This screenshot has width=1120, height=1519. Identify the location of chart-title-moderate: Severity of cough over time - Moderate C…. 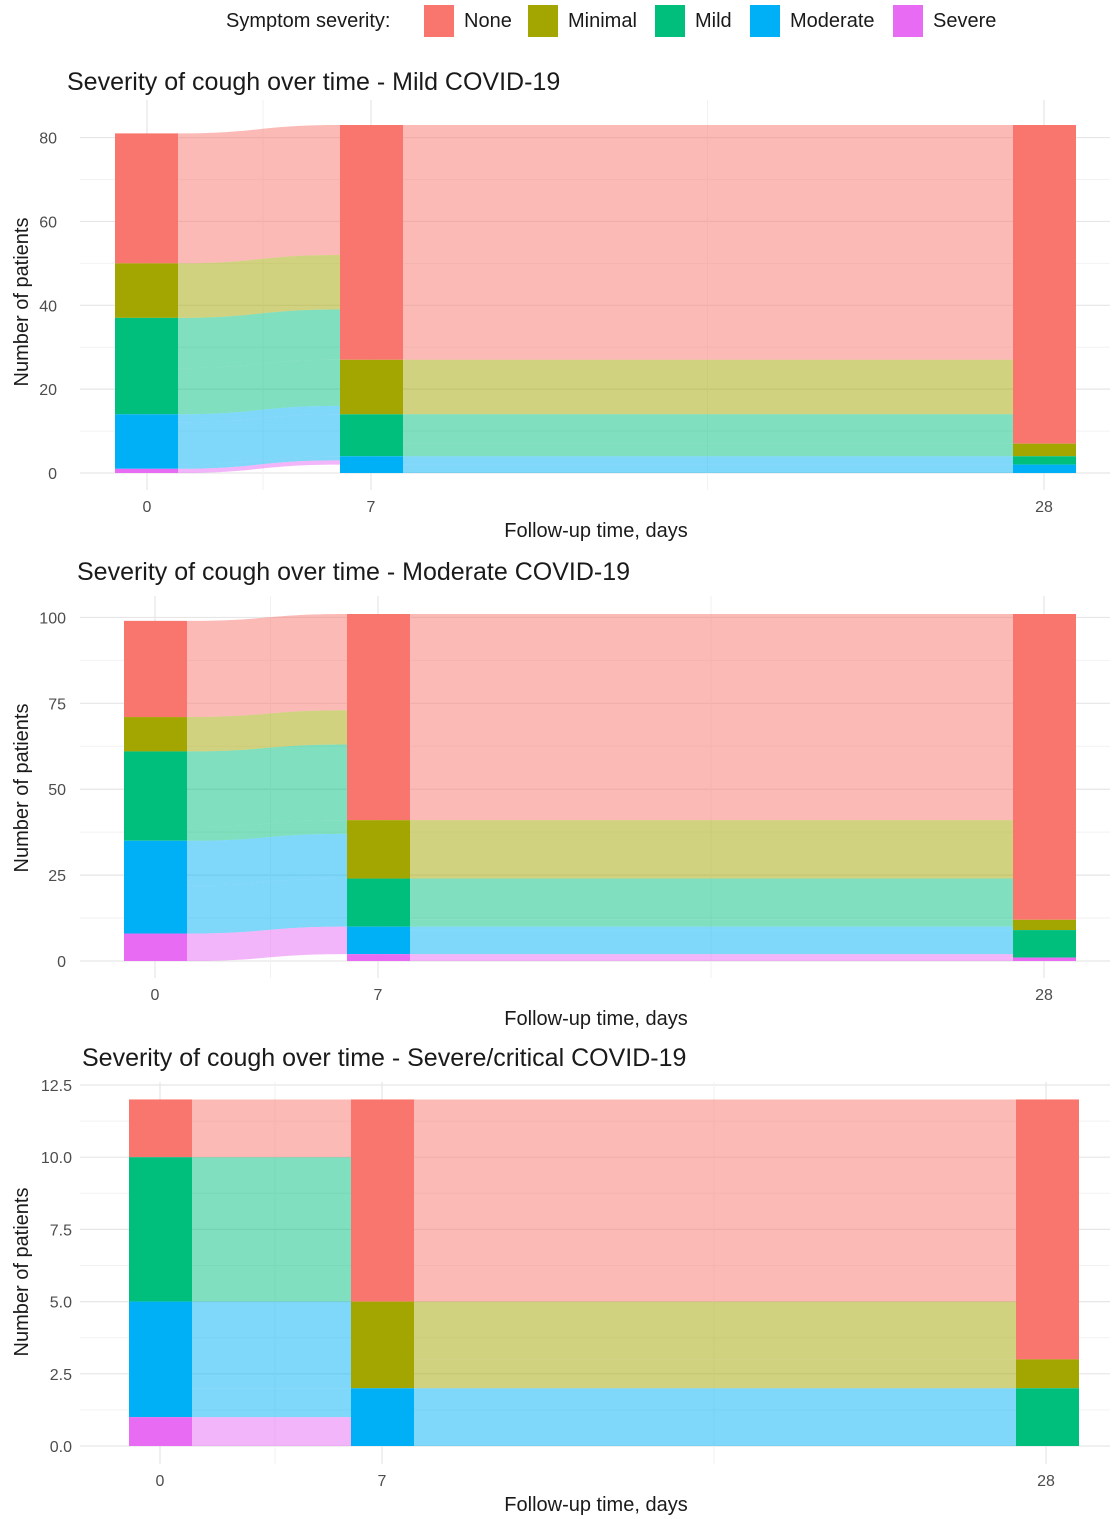
(354, 572).